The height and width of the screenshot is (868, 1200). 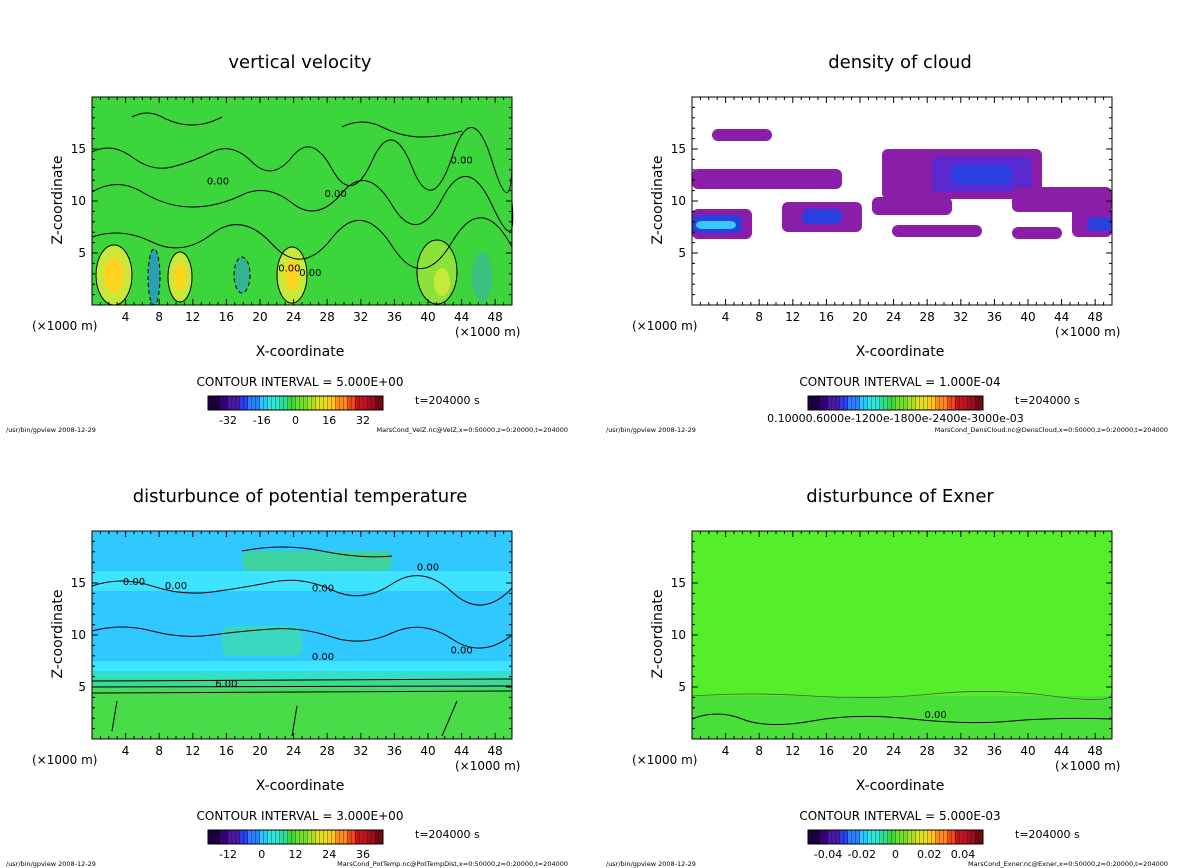 I want to click on colorbar-tick-label: 24, so click(x=329, y=854).